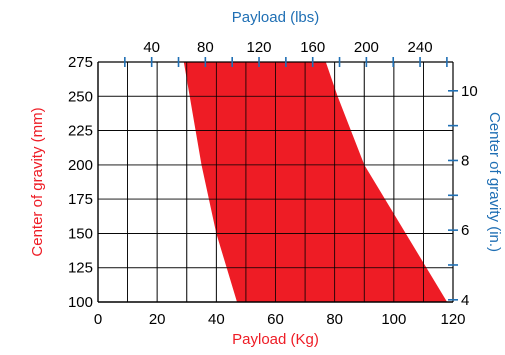 Image resolution: width=505 pixels, height=355 pixels. Describe the element at coordinates (98, 319) in the screenshot. I see `x-bottom-tick-label: 0` at that location.